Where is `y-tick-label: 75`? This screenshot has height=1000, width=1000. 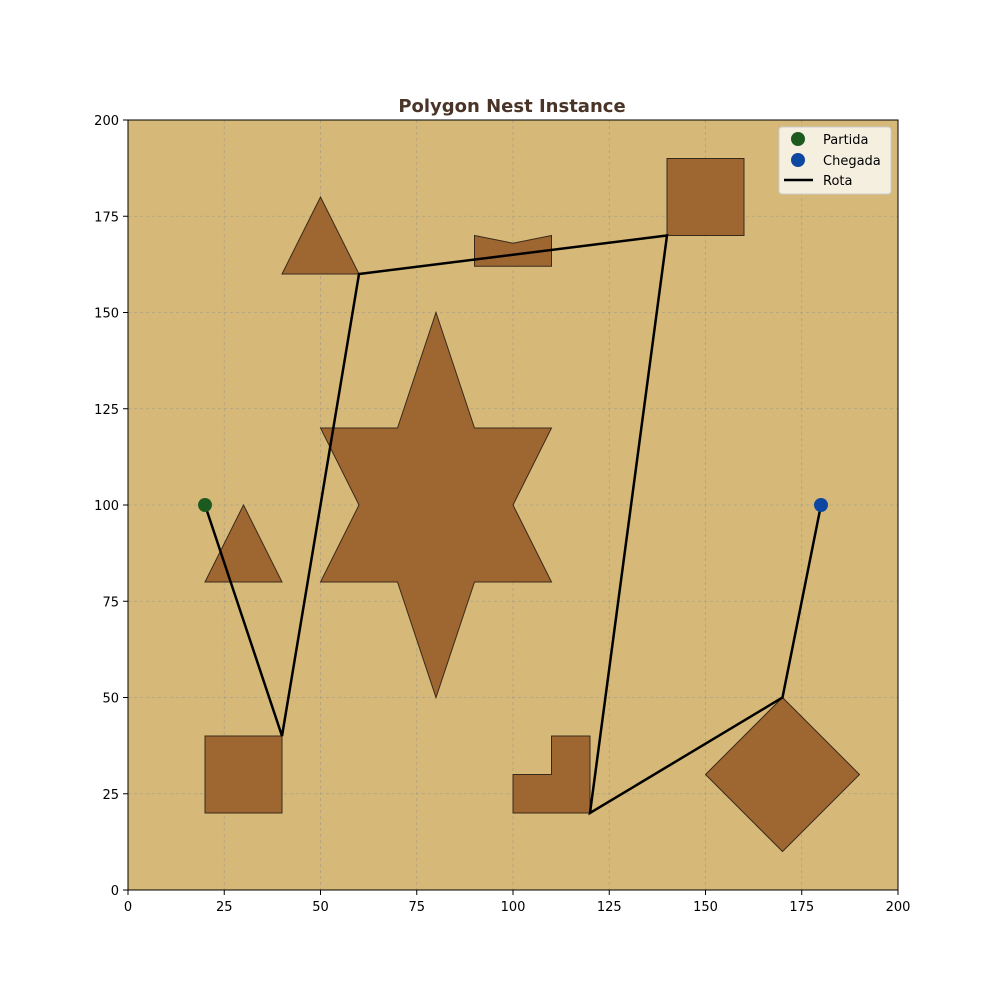
y-tick-label: 75 is located at coordinates (110, 602).